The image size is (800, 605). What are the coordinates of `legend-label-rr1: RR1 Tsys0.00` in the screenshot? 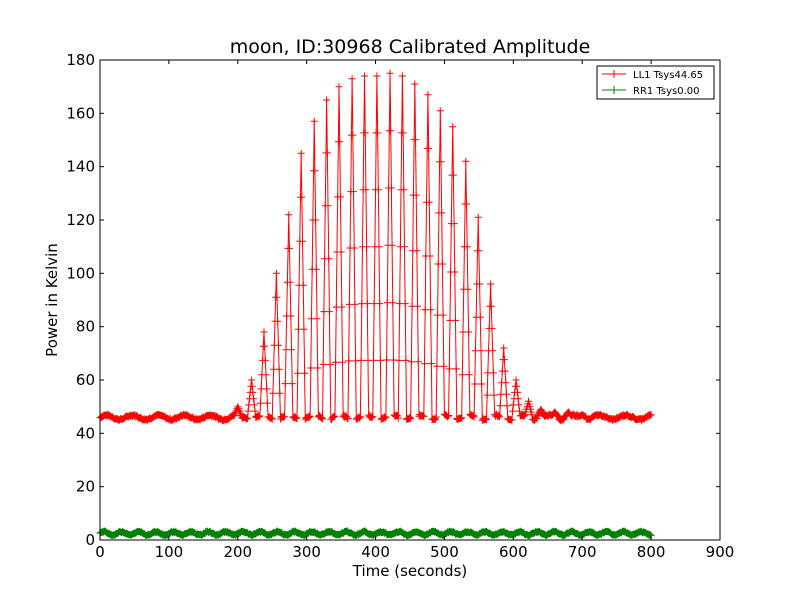 It's located at (666, 91).